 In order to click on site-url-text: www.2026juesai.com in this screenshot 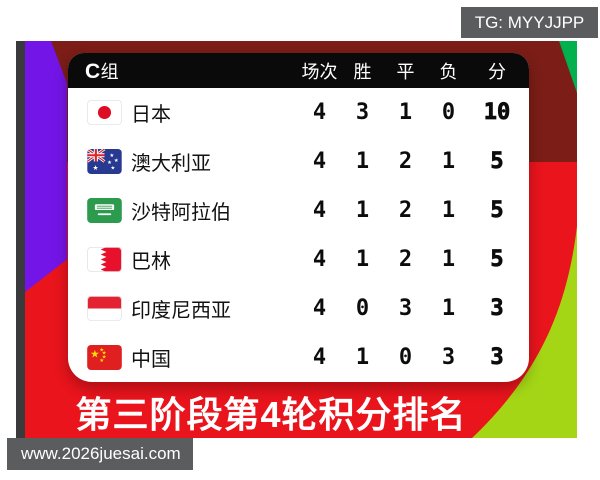, I will do `click(101, 453)`.